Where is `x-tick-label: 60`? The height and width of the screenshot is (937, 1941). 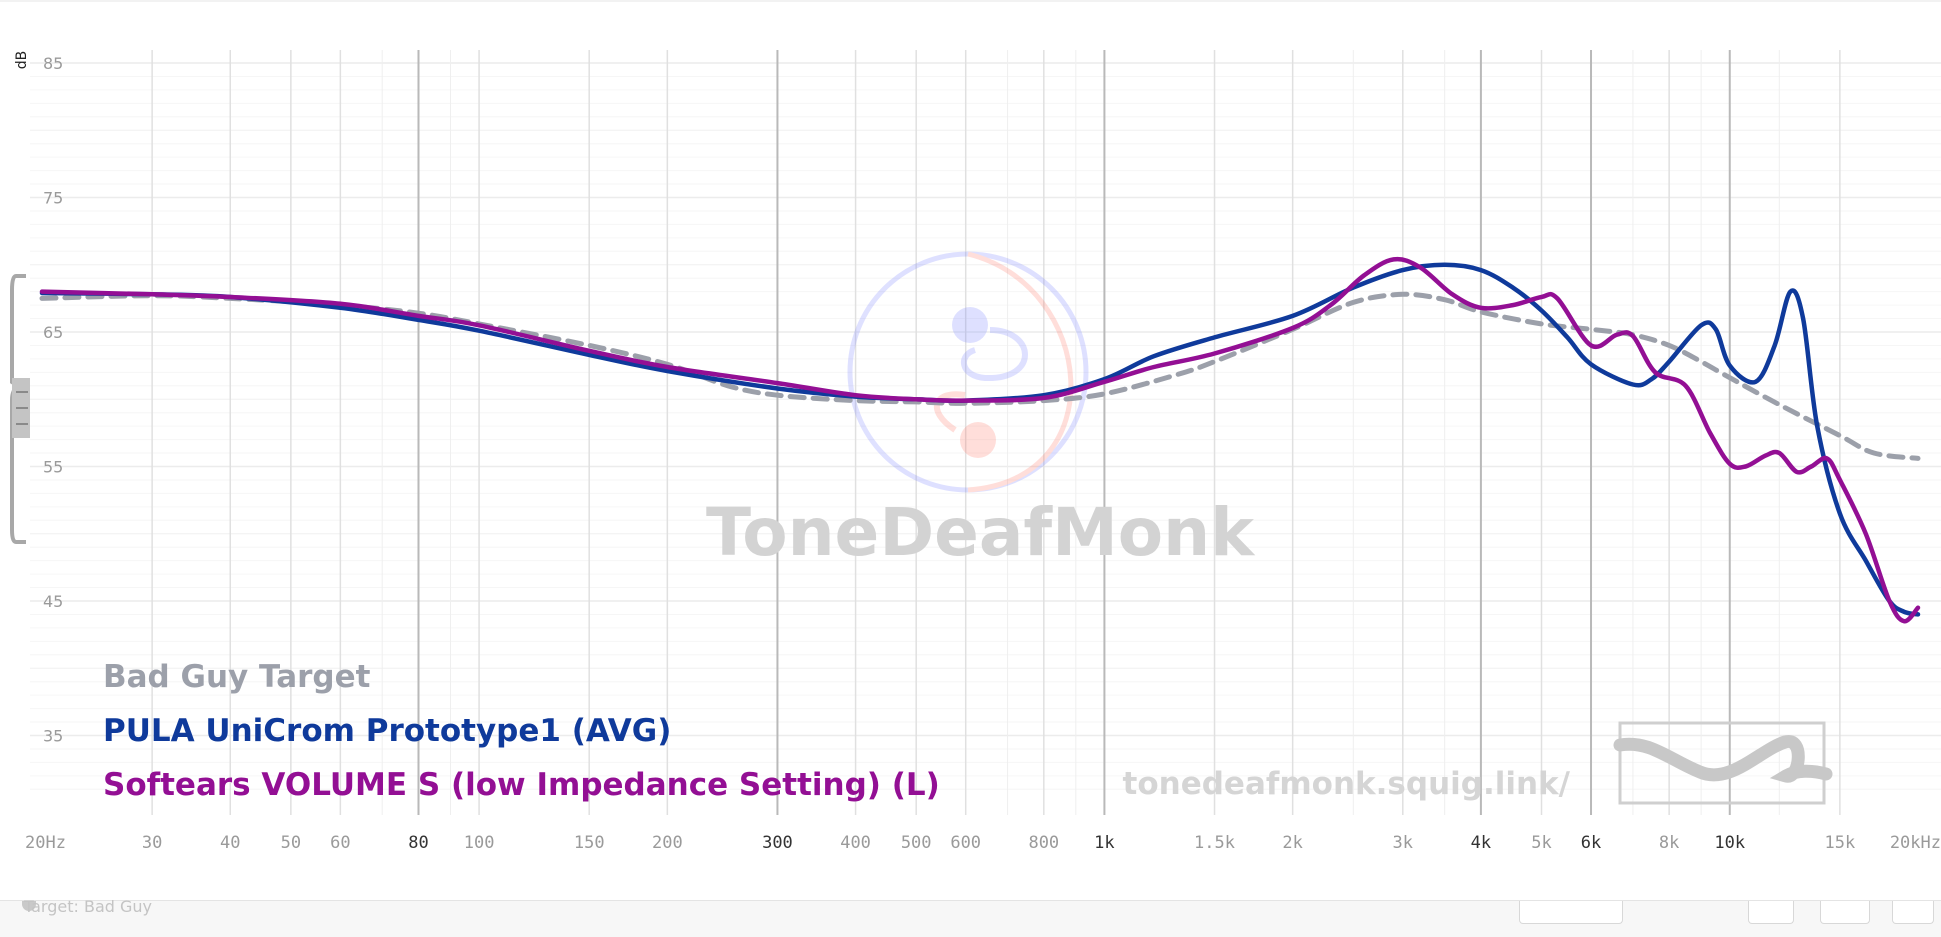
x-tick-label: 60 is located at coordinates (340, 843).